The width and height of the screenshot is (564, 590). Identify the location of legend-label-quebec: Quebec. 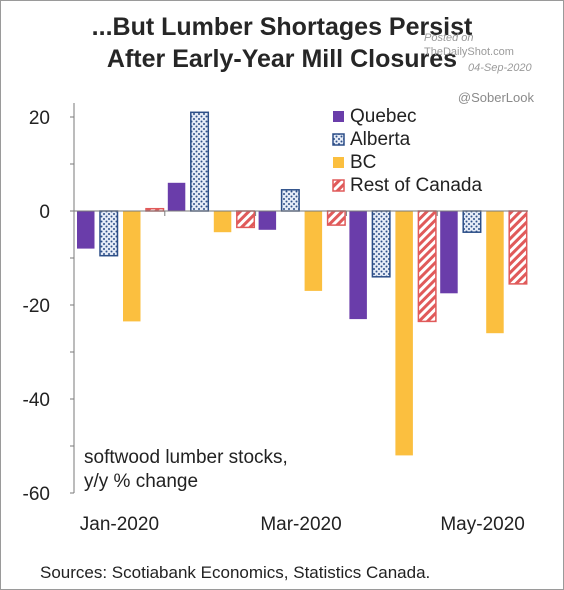
(383, 116).